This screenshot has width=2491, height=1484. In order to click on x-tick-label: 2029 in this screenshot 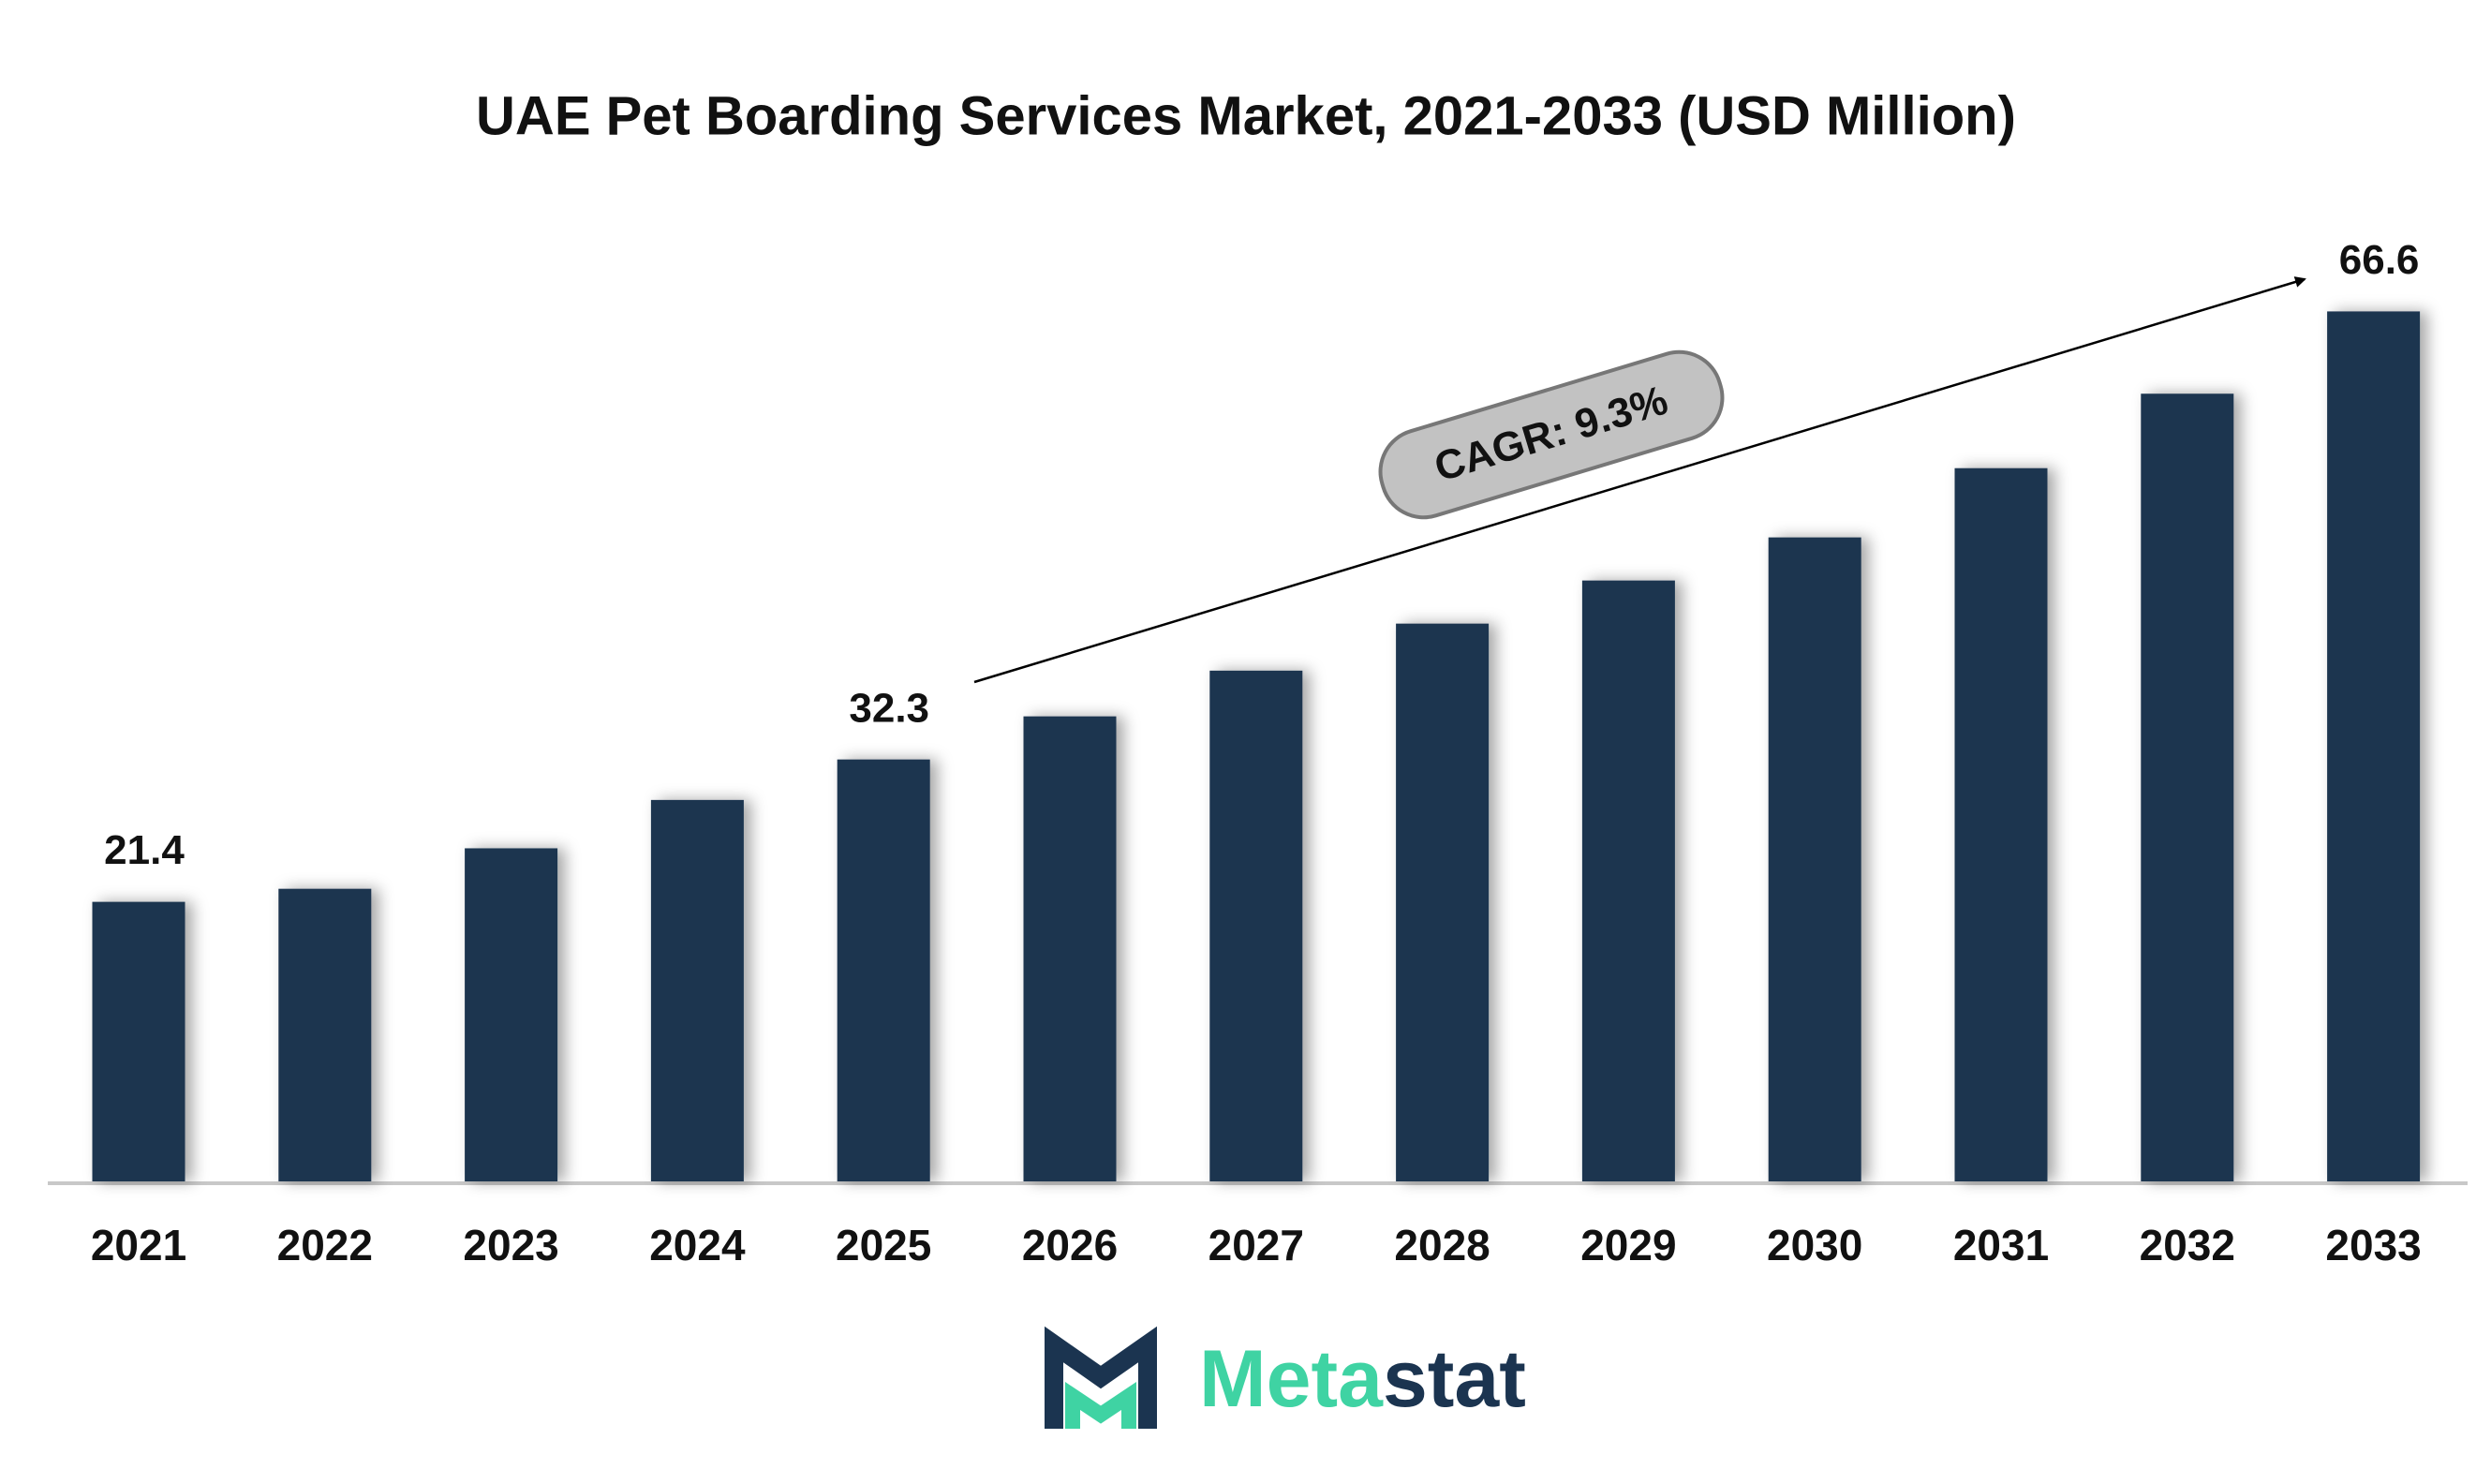, I will do `click(1628, 1245)`.